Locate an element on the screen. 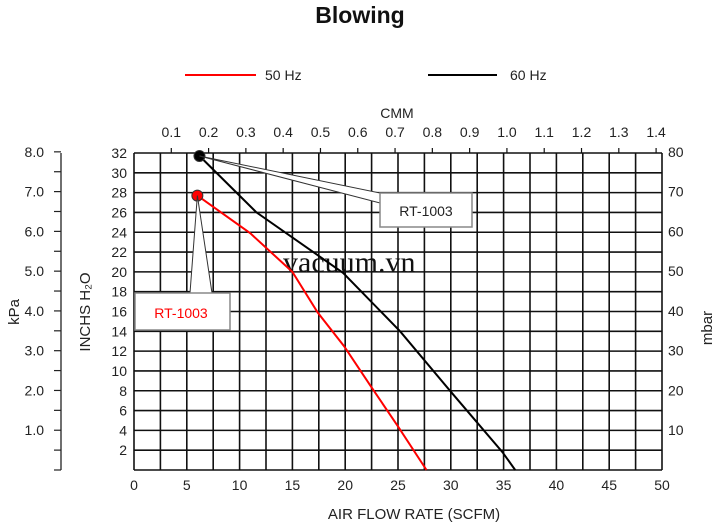 This screenshot has height=528, width=720. x2-tick-label: 0.6 is located at coordinates (358, 132).